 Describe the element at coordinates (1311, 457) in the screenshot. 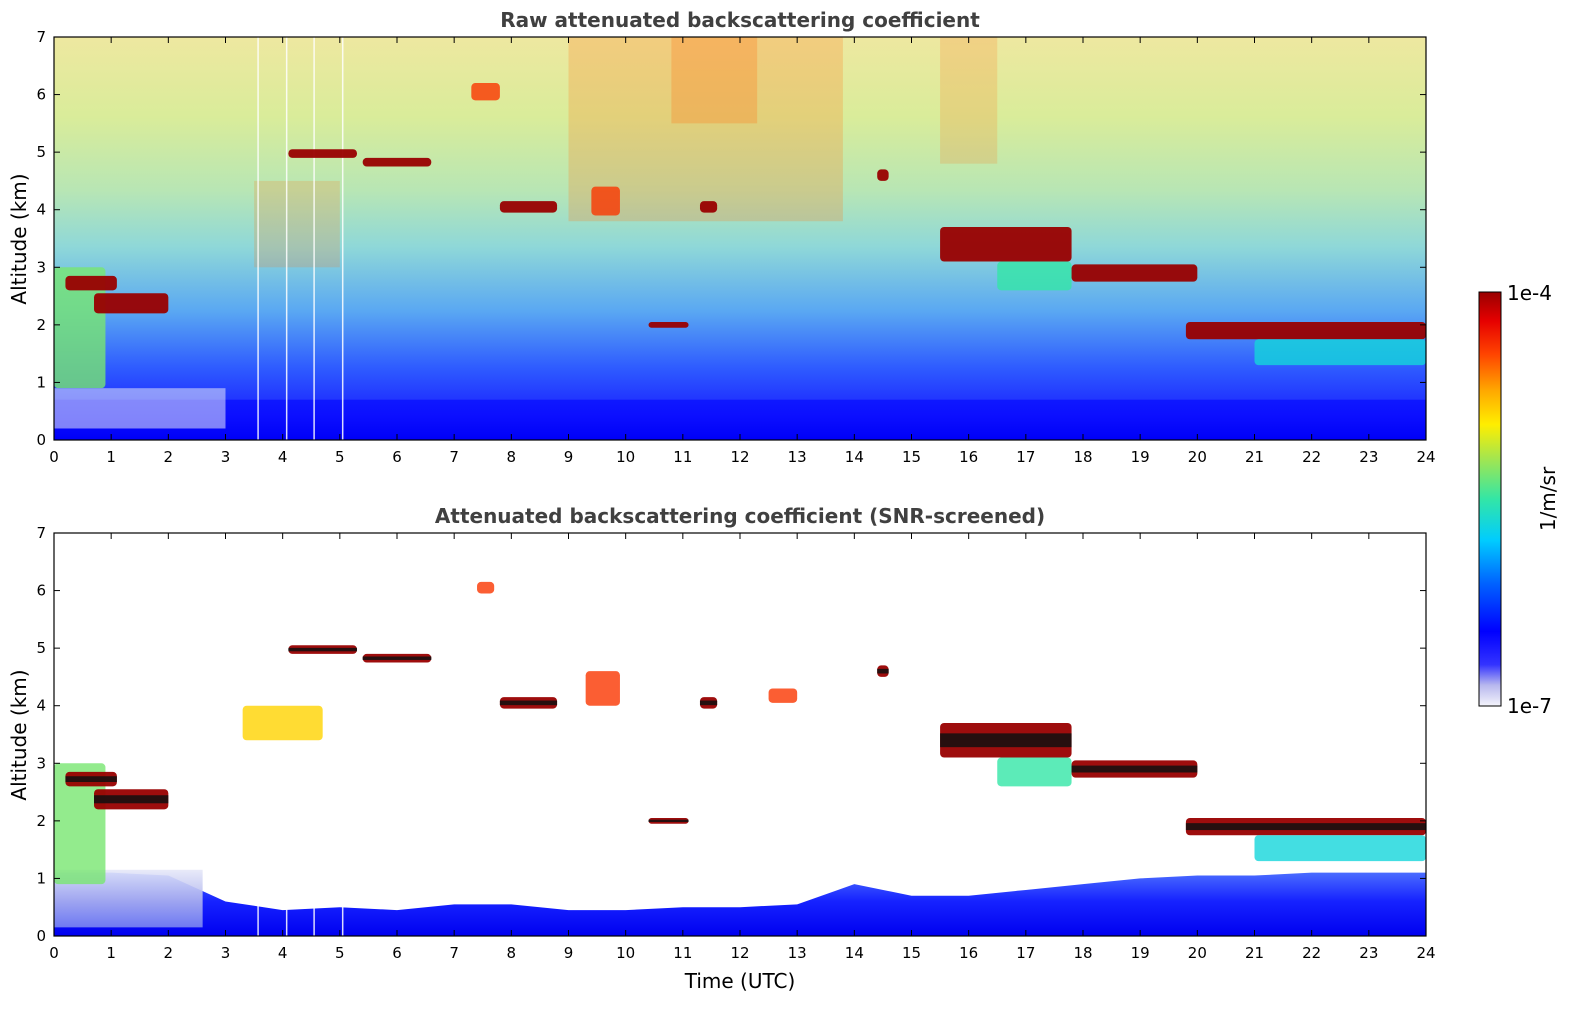

I see `x-tick-label: 22` at that location.